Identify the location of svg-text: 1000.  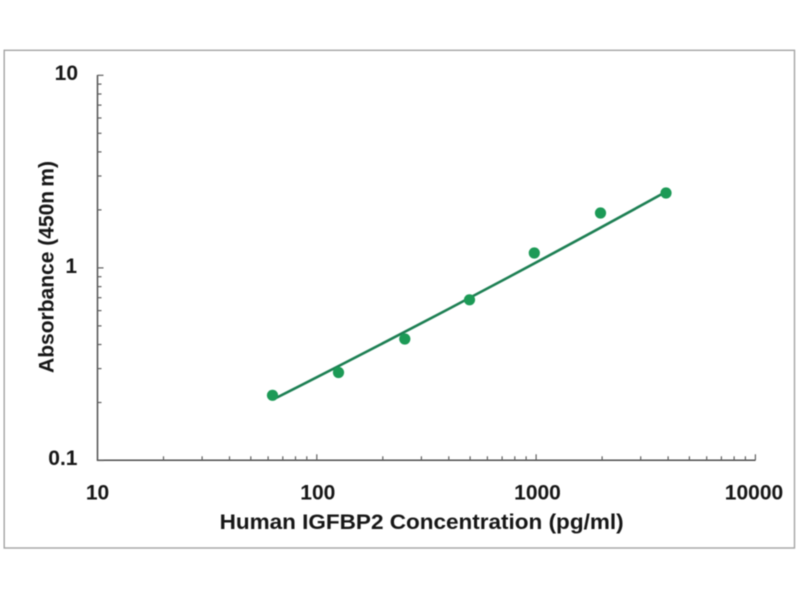
(537, 493).